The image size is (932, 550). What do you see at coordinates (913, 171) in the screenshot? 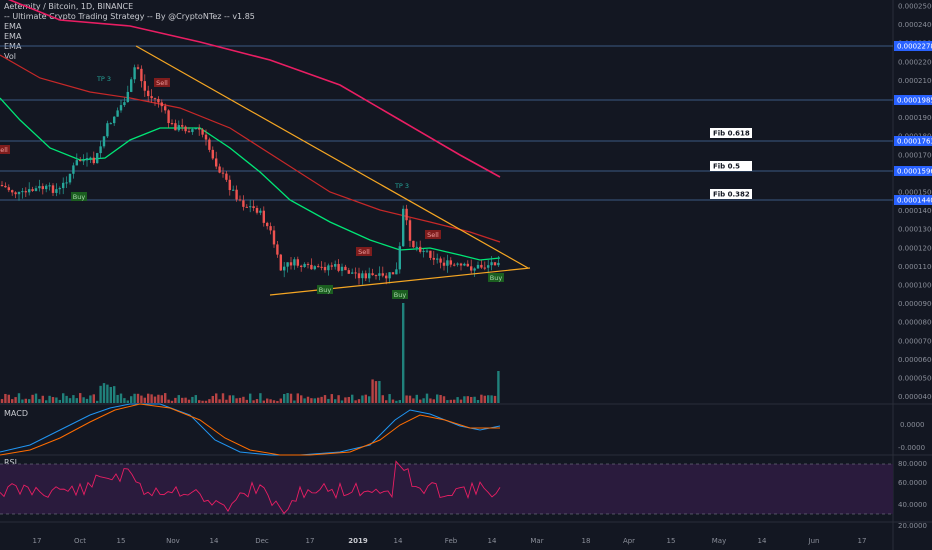
I see `price-tag` at bounding box center [913, 171].